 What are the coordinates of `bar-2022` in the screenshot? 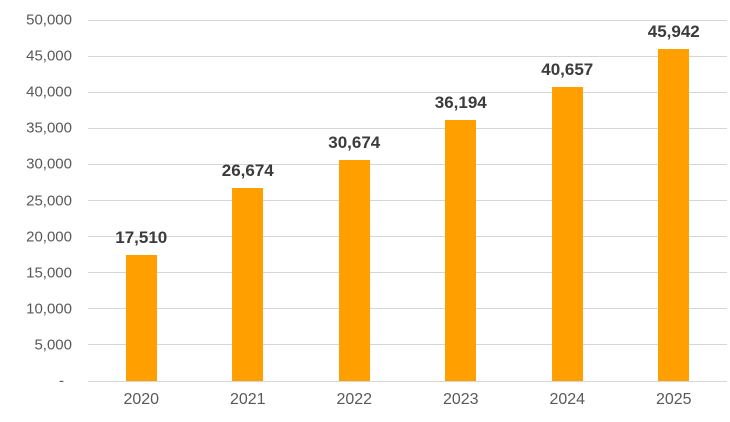 It's located at (354, 270).